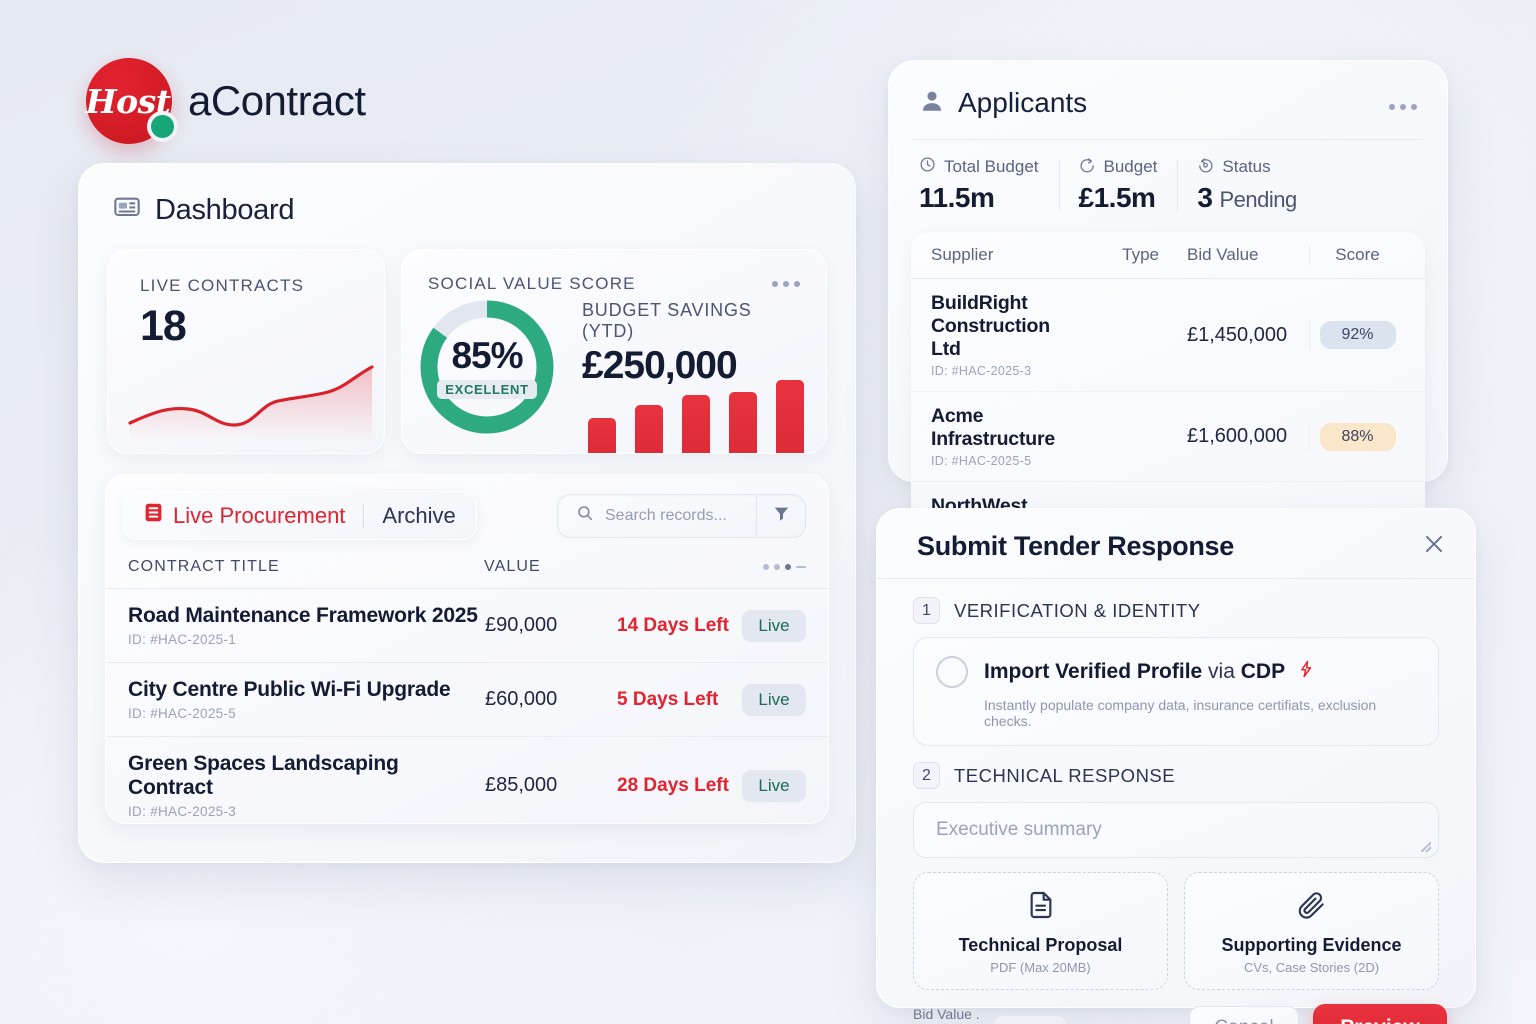  Describe the element at coordinates (1019, 829) in the screenshot. I see `executive-summary-placeholder: Executive summary` at that location.